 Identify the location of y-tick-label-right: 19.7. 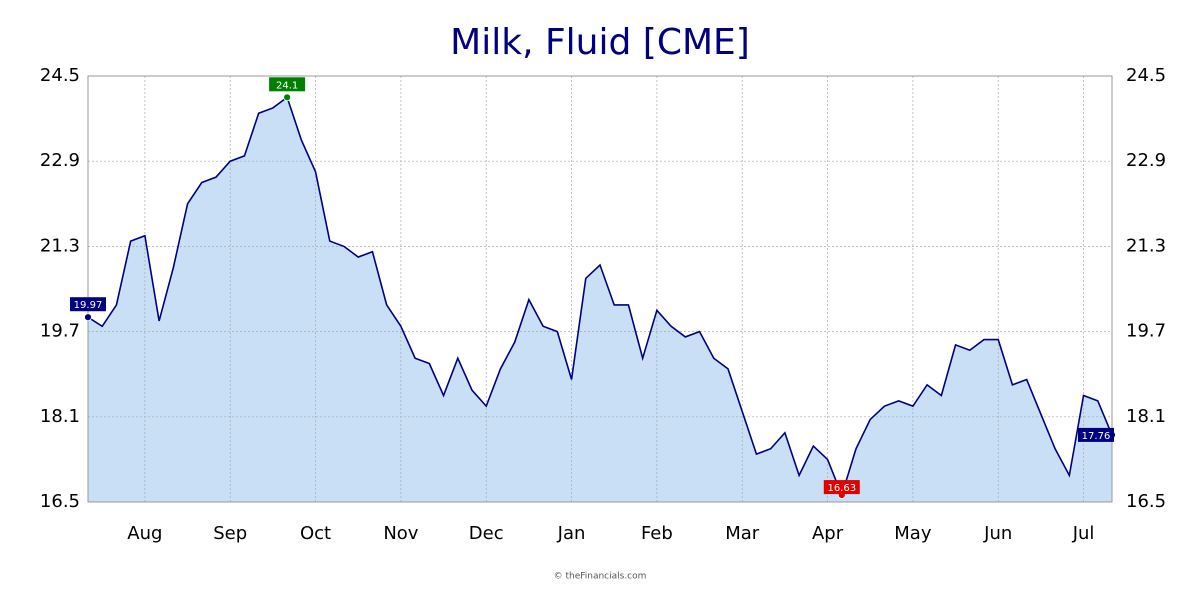
(1146, 331).